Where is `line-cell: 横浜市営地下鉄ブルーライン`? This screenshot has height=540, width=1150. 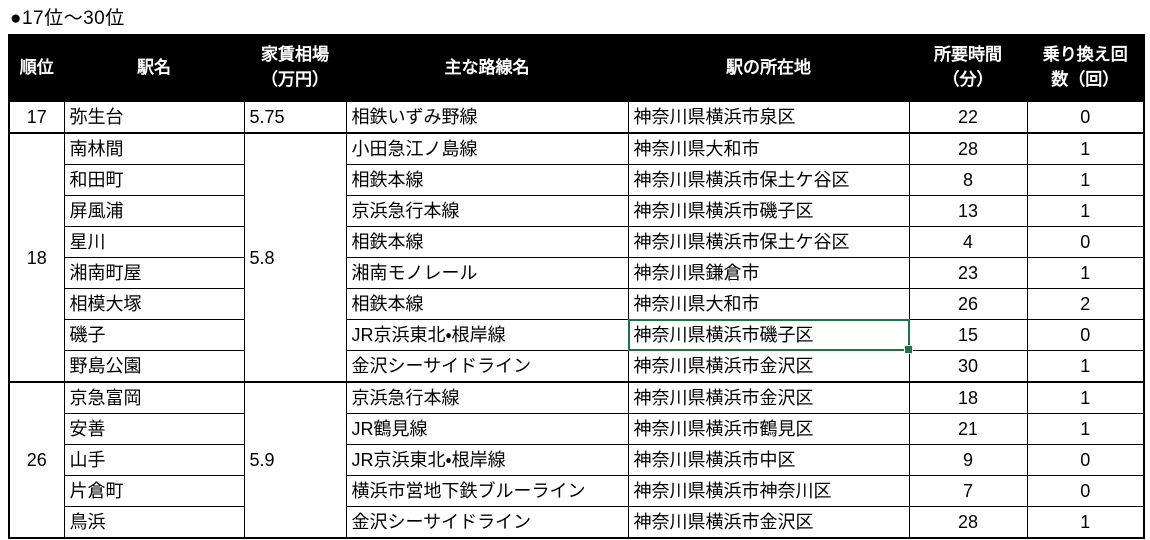 line-cell: 横浜市営地下鉄ブルーライン is located at coordinates (487, 491).